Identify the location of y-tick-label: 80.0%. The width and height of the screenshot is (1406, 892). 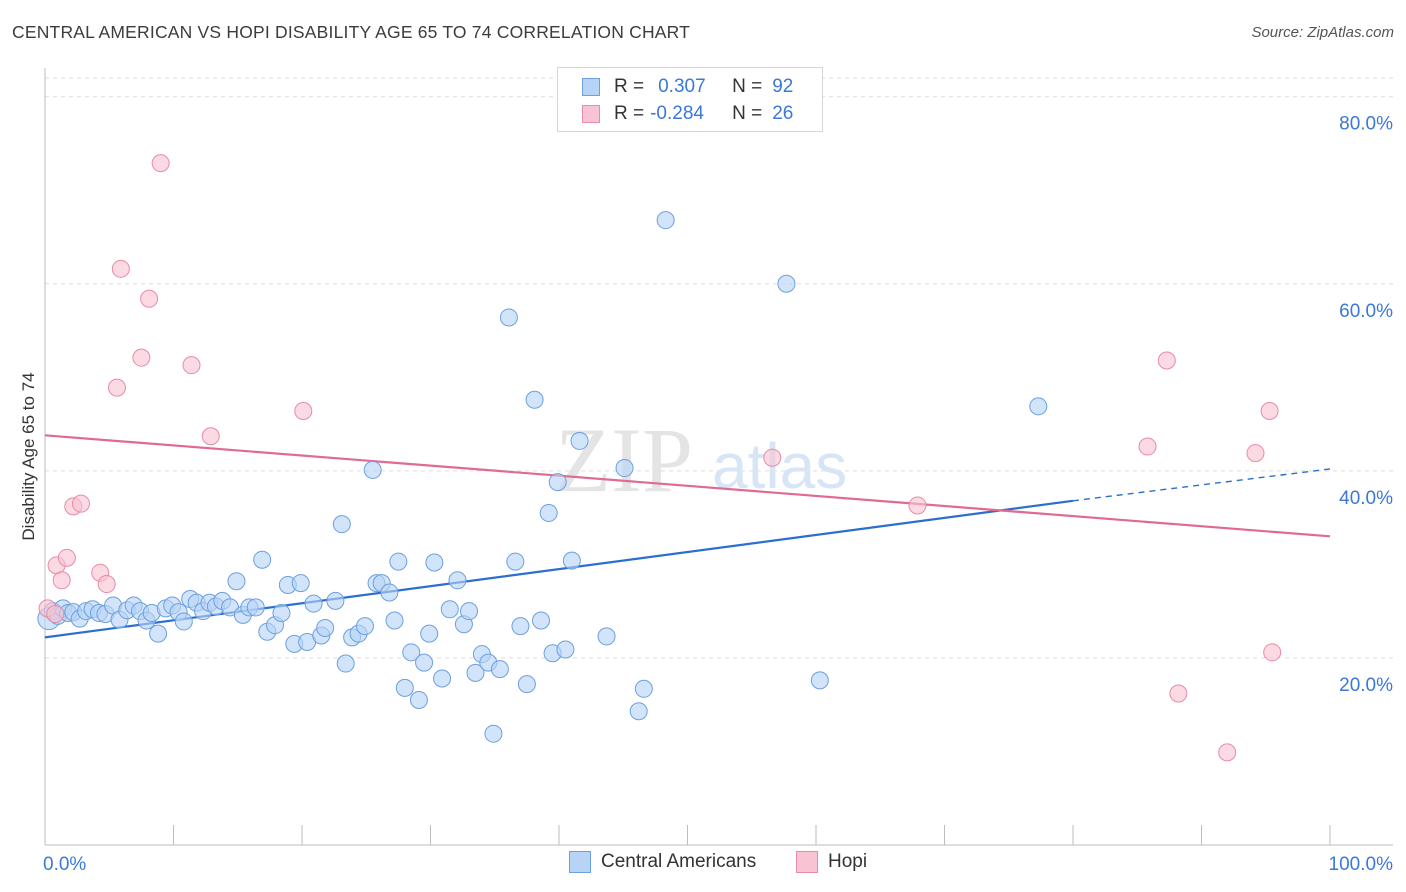
(1366, 124).